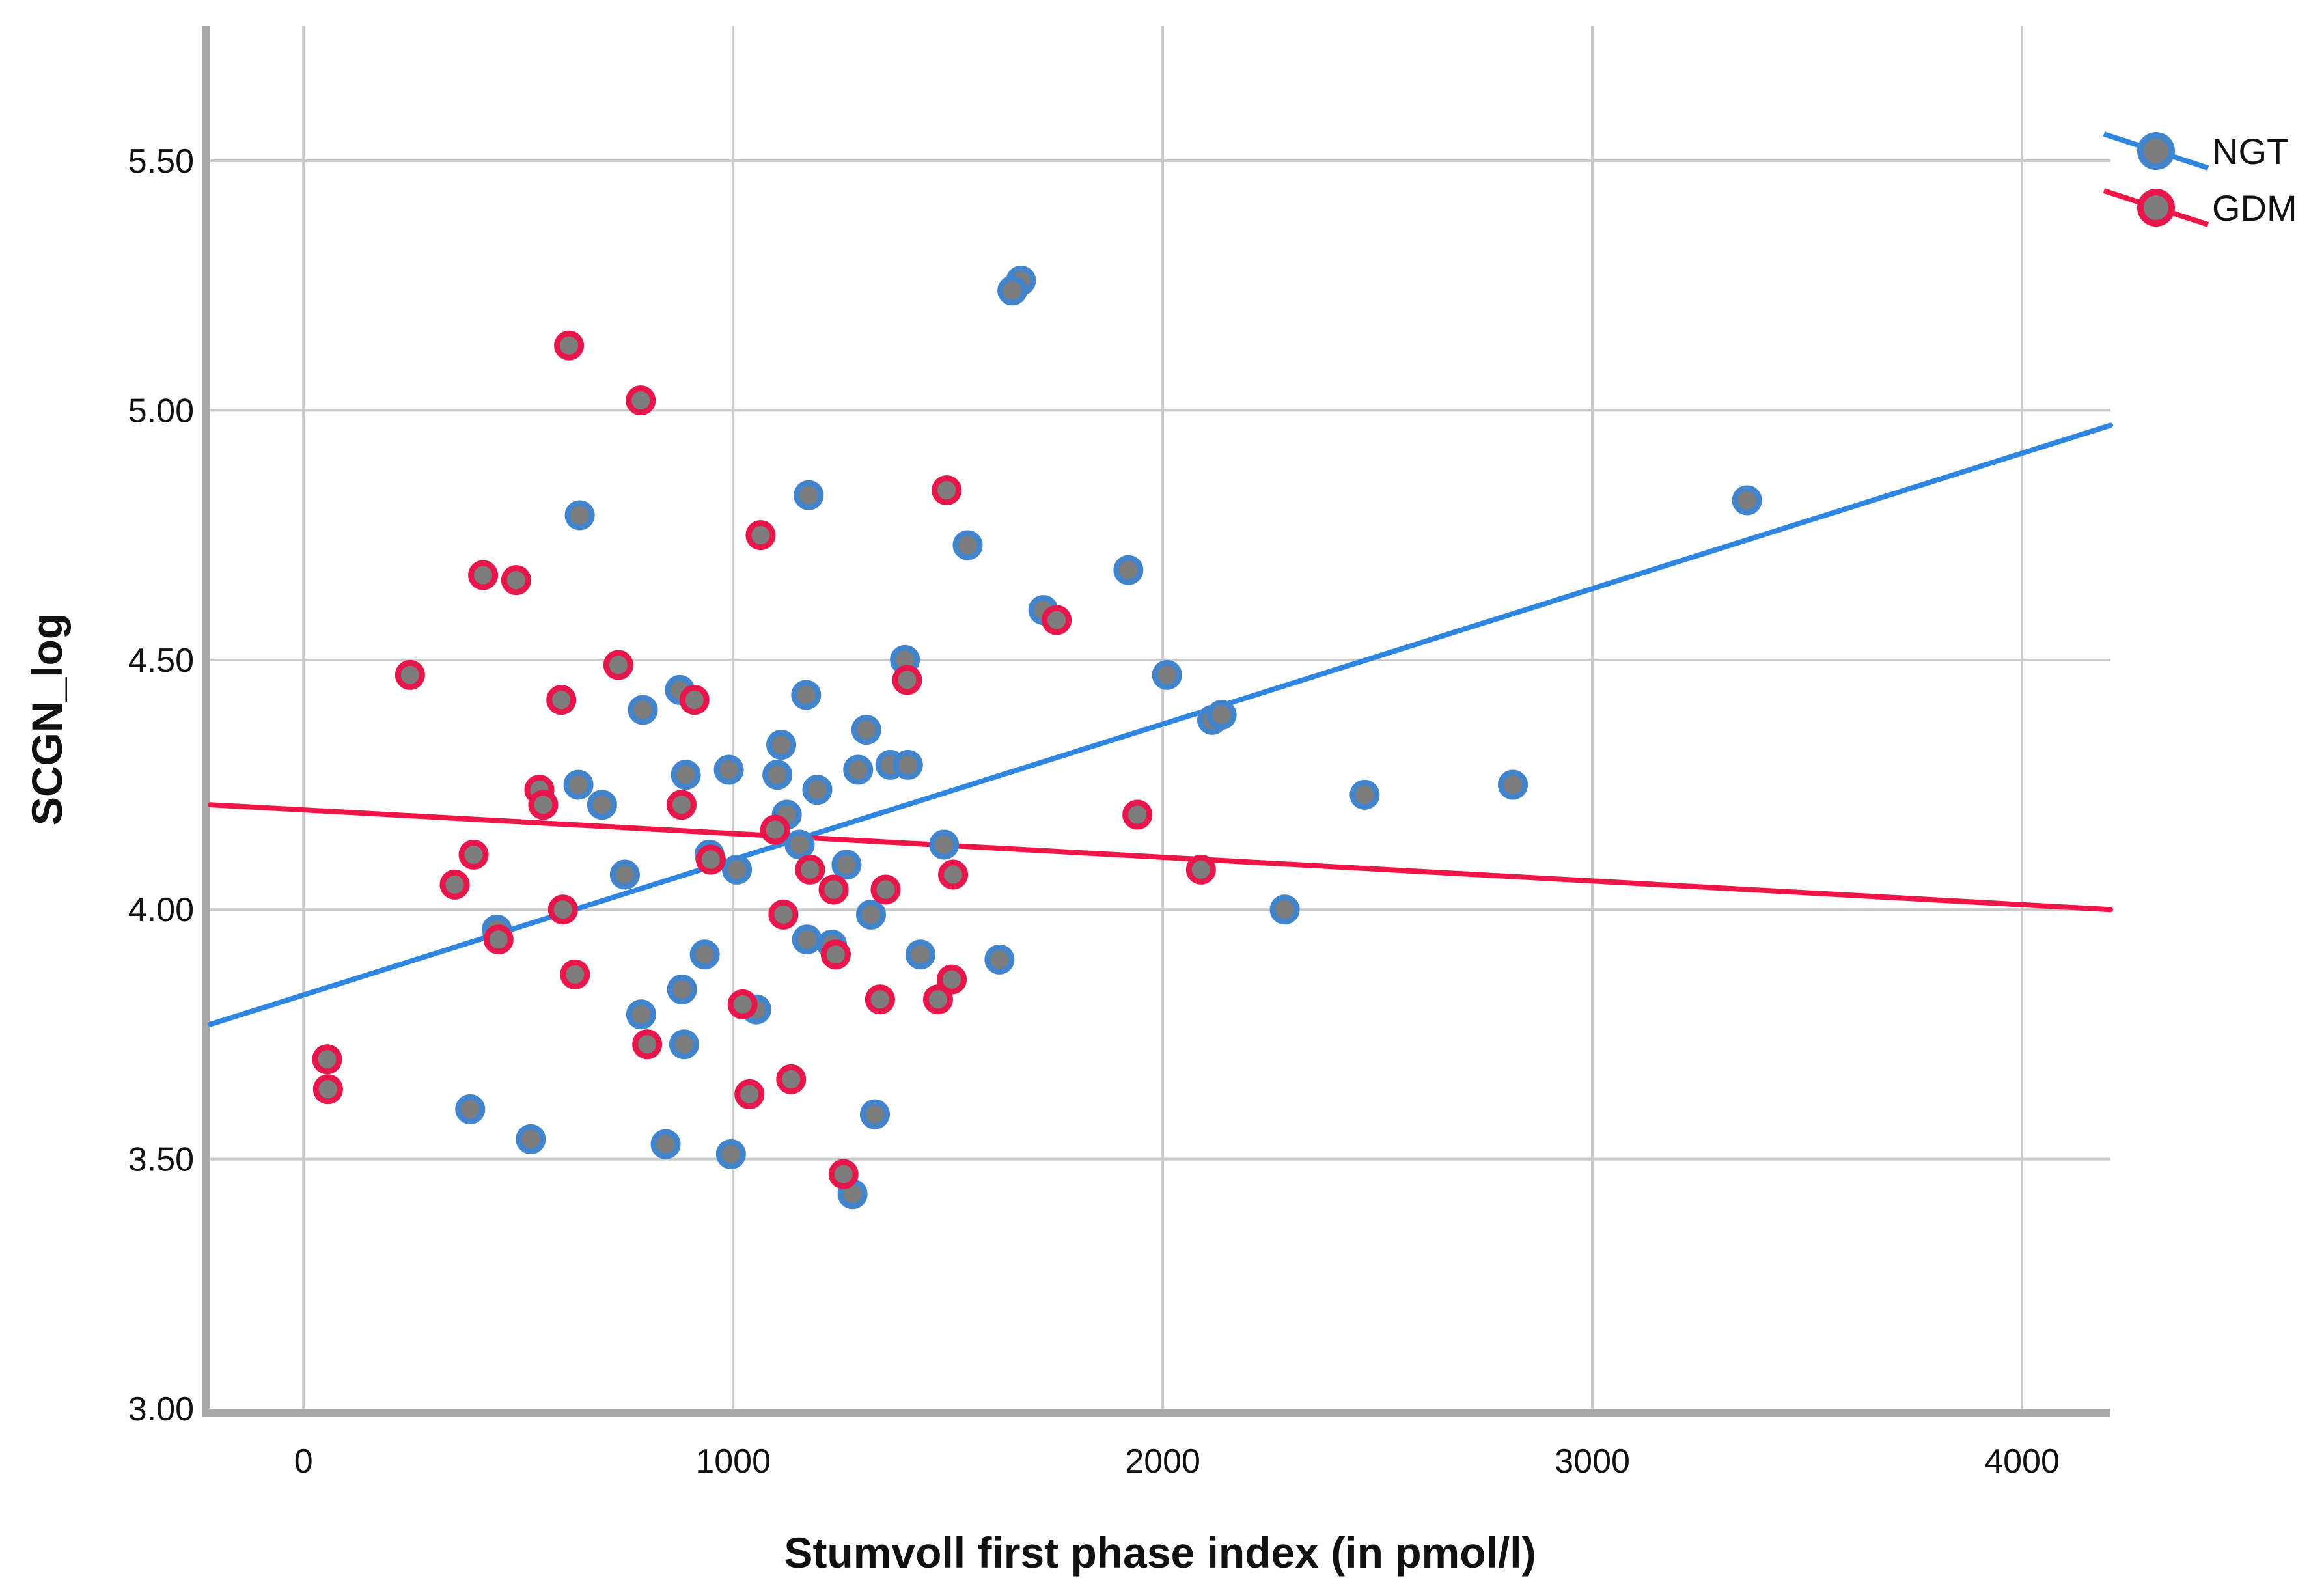  Describe the element at coordinates (161, 910) in the screenshot. I see `y-tick-label: 4.00` at that location.